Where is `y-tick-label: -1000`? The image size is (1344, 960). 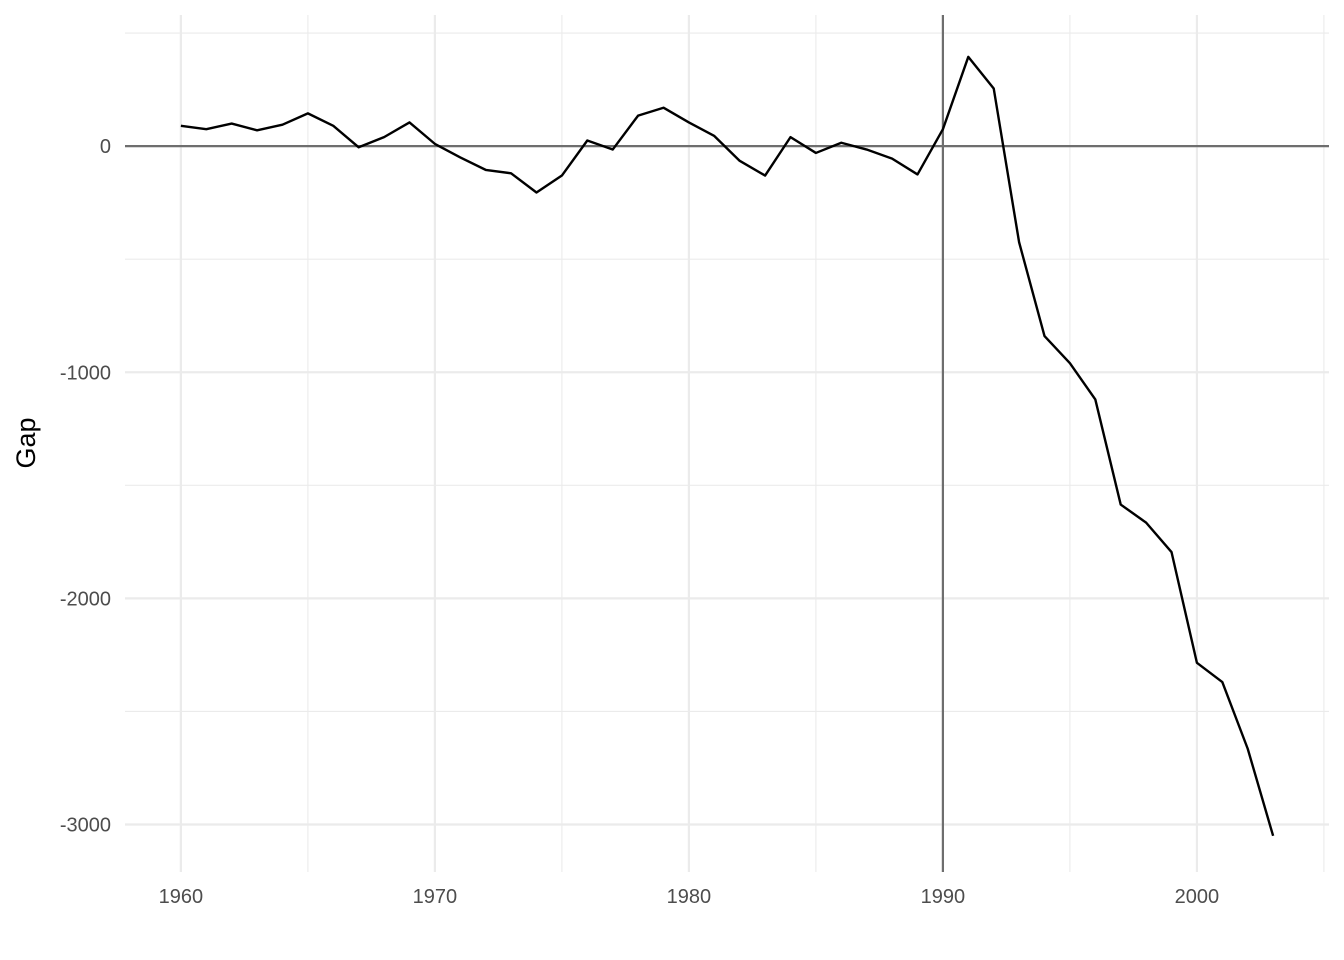 y-tick-label: -1000 is located at coordinates (85, 373).